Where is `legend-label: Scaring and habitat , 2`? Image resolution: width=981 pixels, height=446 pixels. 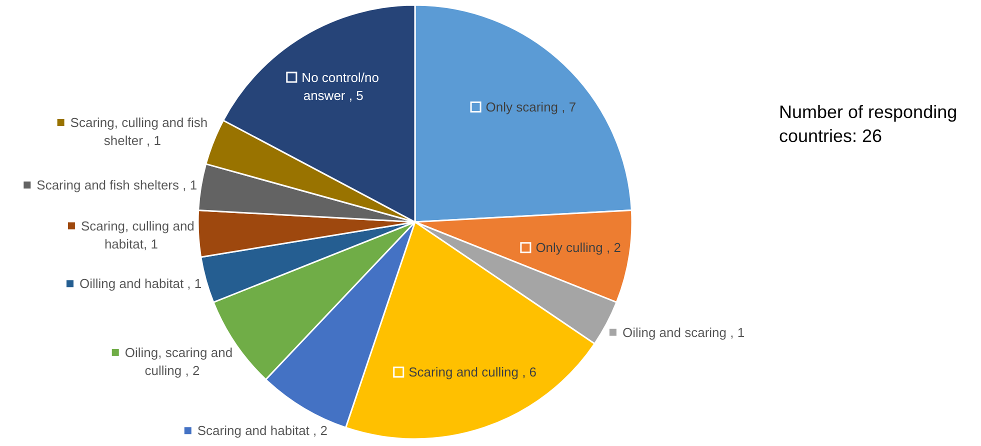 legend-label: Scaring and habitat , 2 is located at coordinates (262, 430).